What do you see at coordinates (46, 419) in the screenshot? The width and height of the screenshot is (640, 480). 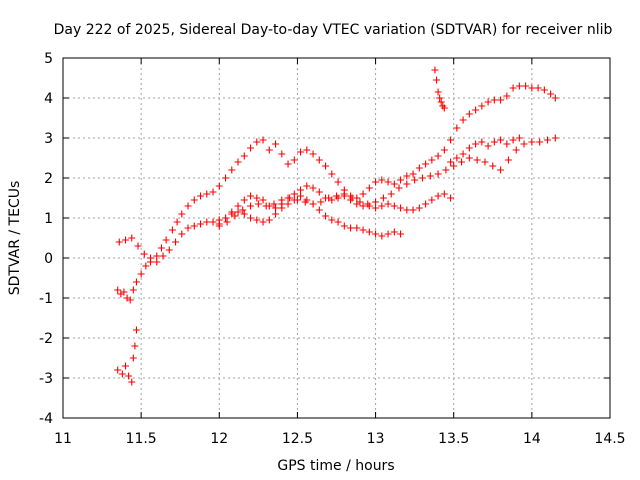 I see `y-tick-label: -4` at bounding box center [46, 419].